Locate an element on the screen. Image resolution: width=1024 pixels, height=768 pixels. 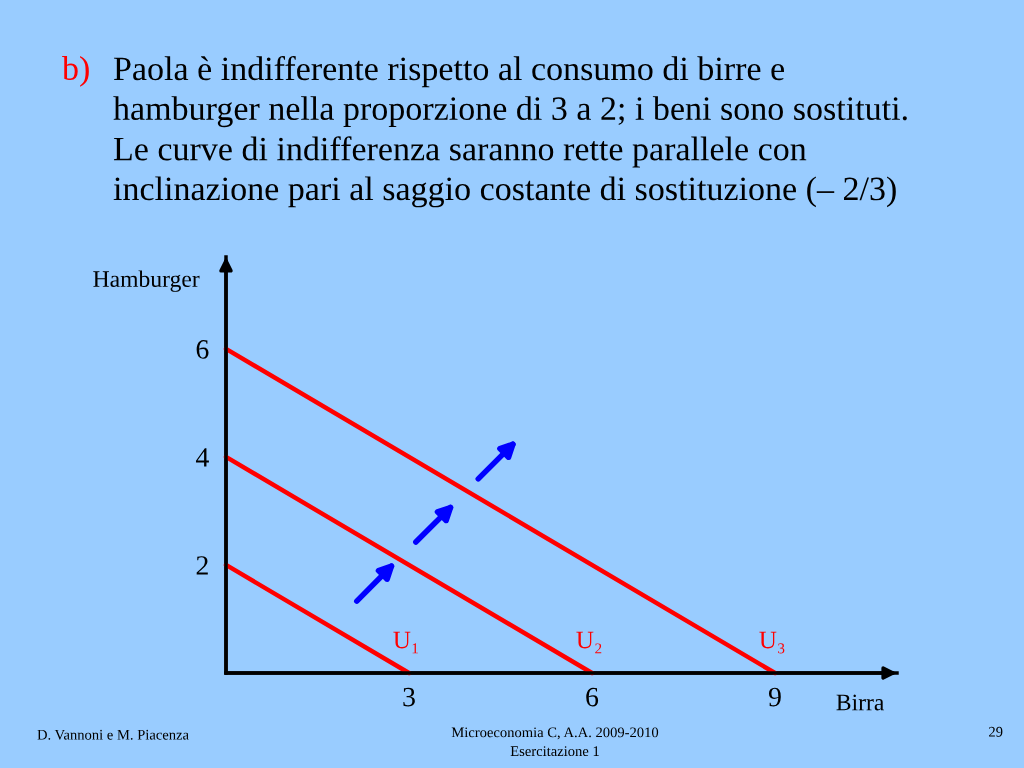
y-tick-label: 2 is located at coordinates (202, 565).